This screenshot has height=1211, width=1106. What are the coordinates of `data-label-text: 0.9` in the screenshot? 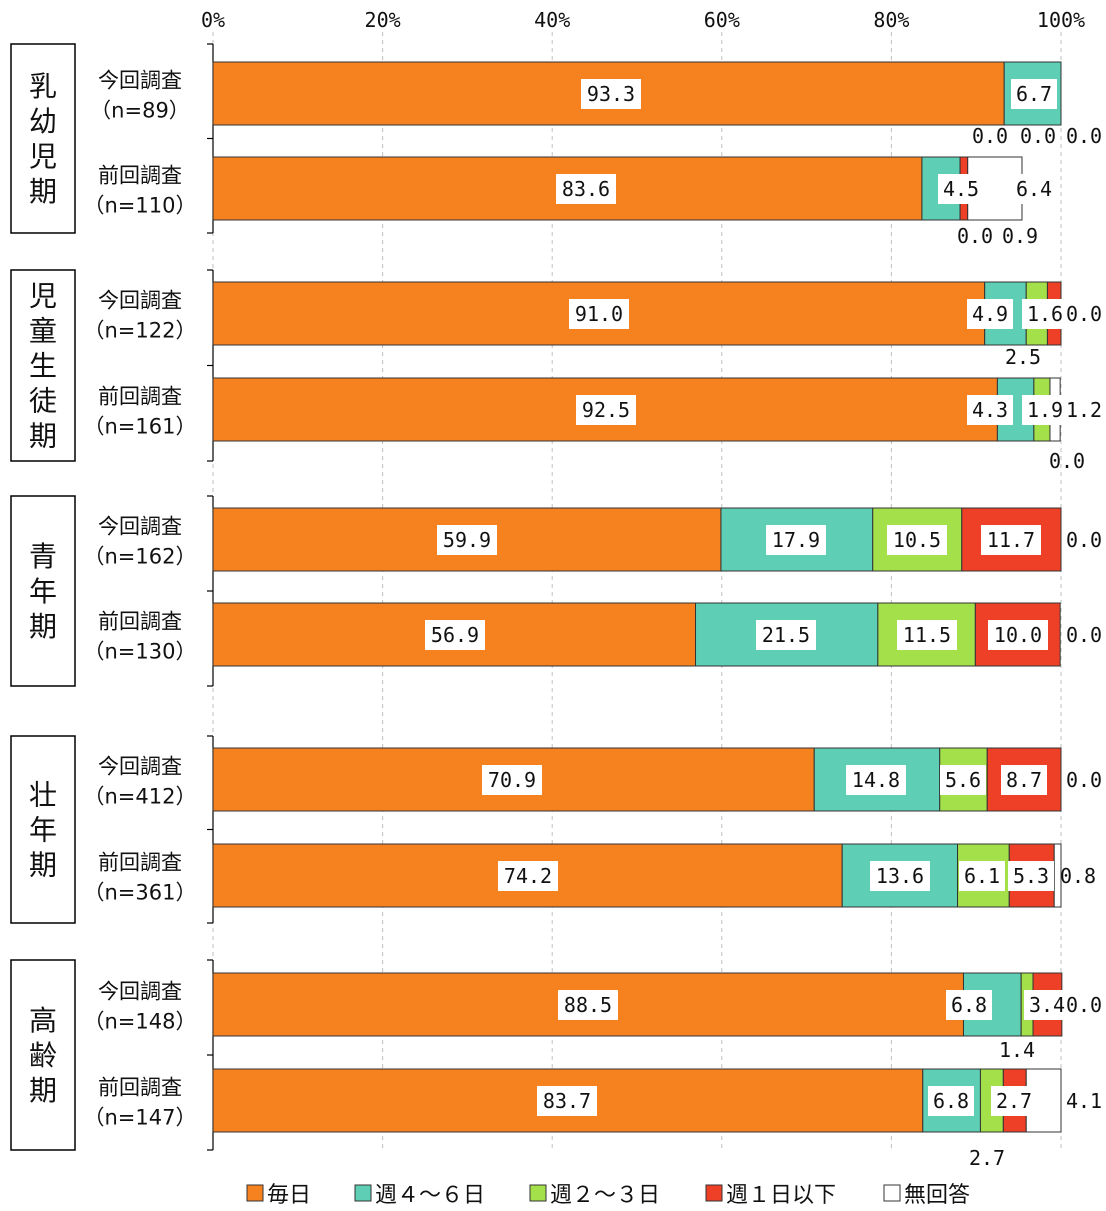 It's located at (1020, 236).